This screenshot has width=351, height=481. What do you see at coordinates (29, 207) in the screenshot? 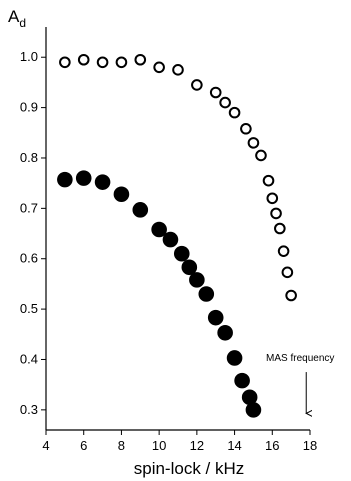
I see `y-tick-label: 0.7` at bounding box center [29, 207].